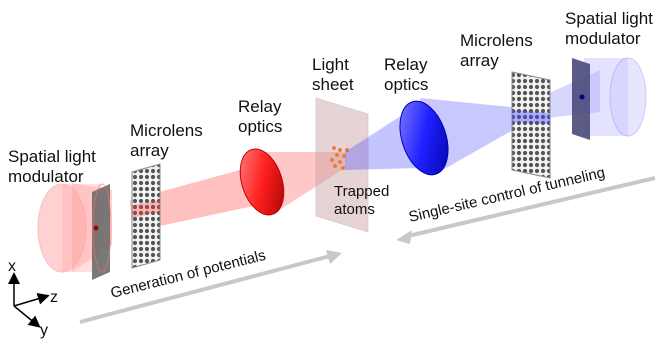  I want to click on light-sheet, so click(342, 165).